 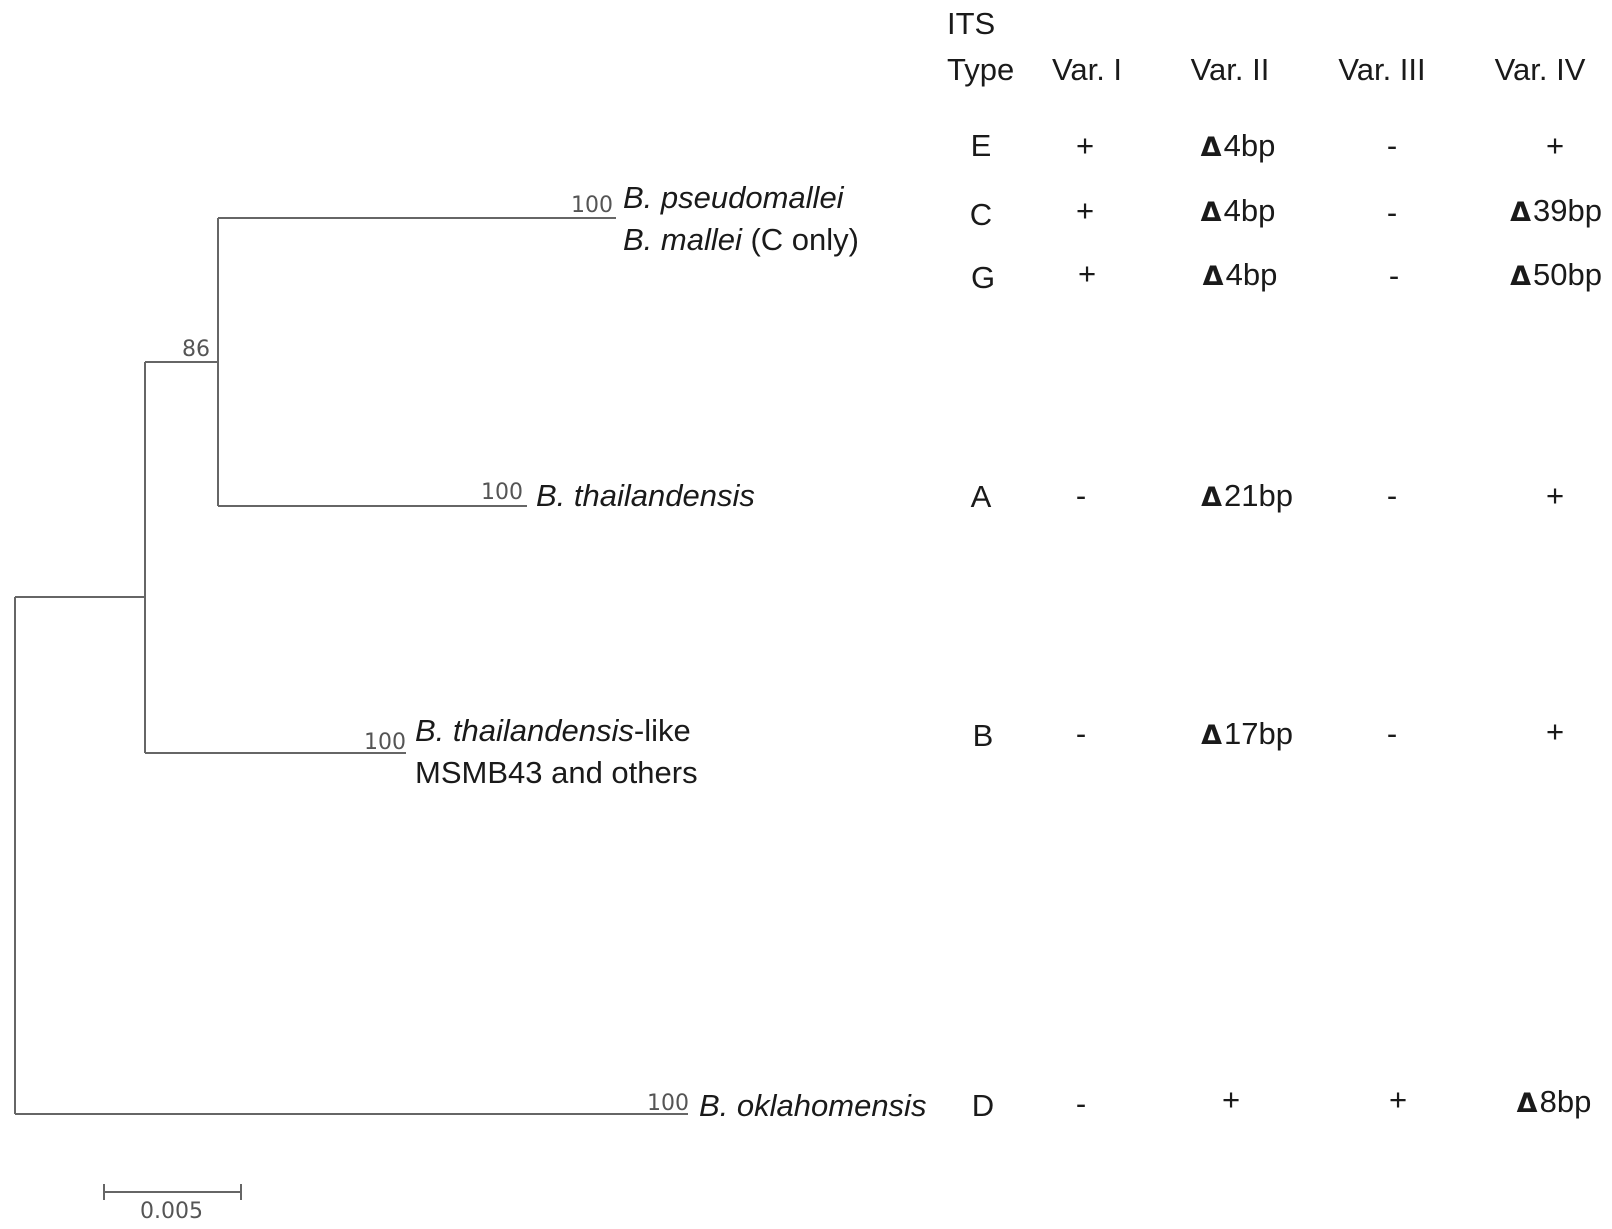 I want to click on taxon-label-thailandensis: B. thailandensis, so click(x=645, y=496).